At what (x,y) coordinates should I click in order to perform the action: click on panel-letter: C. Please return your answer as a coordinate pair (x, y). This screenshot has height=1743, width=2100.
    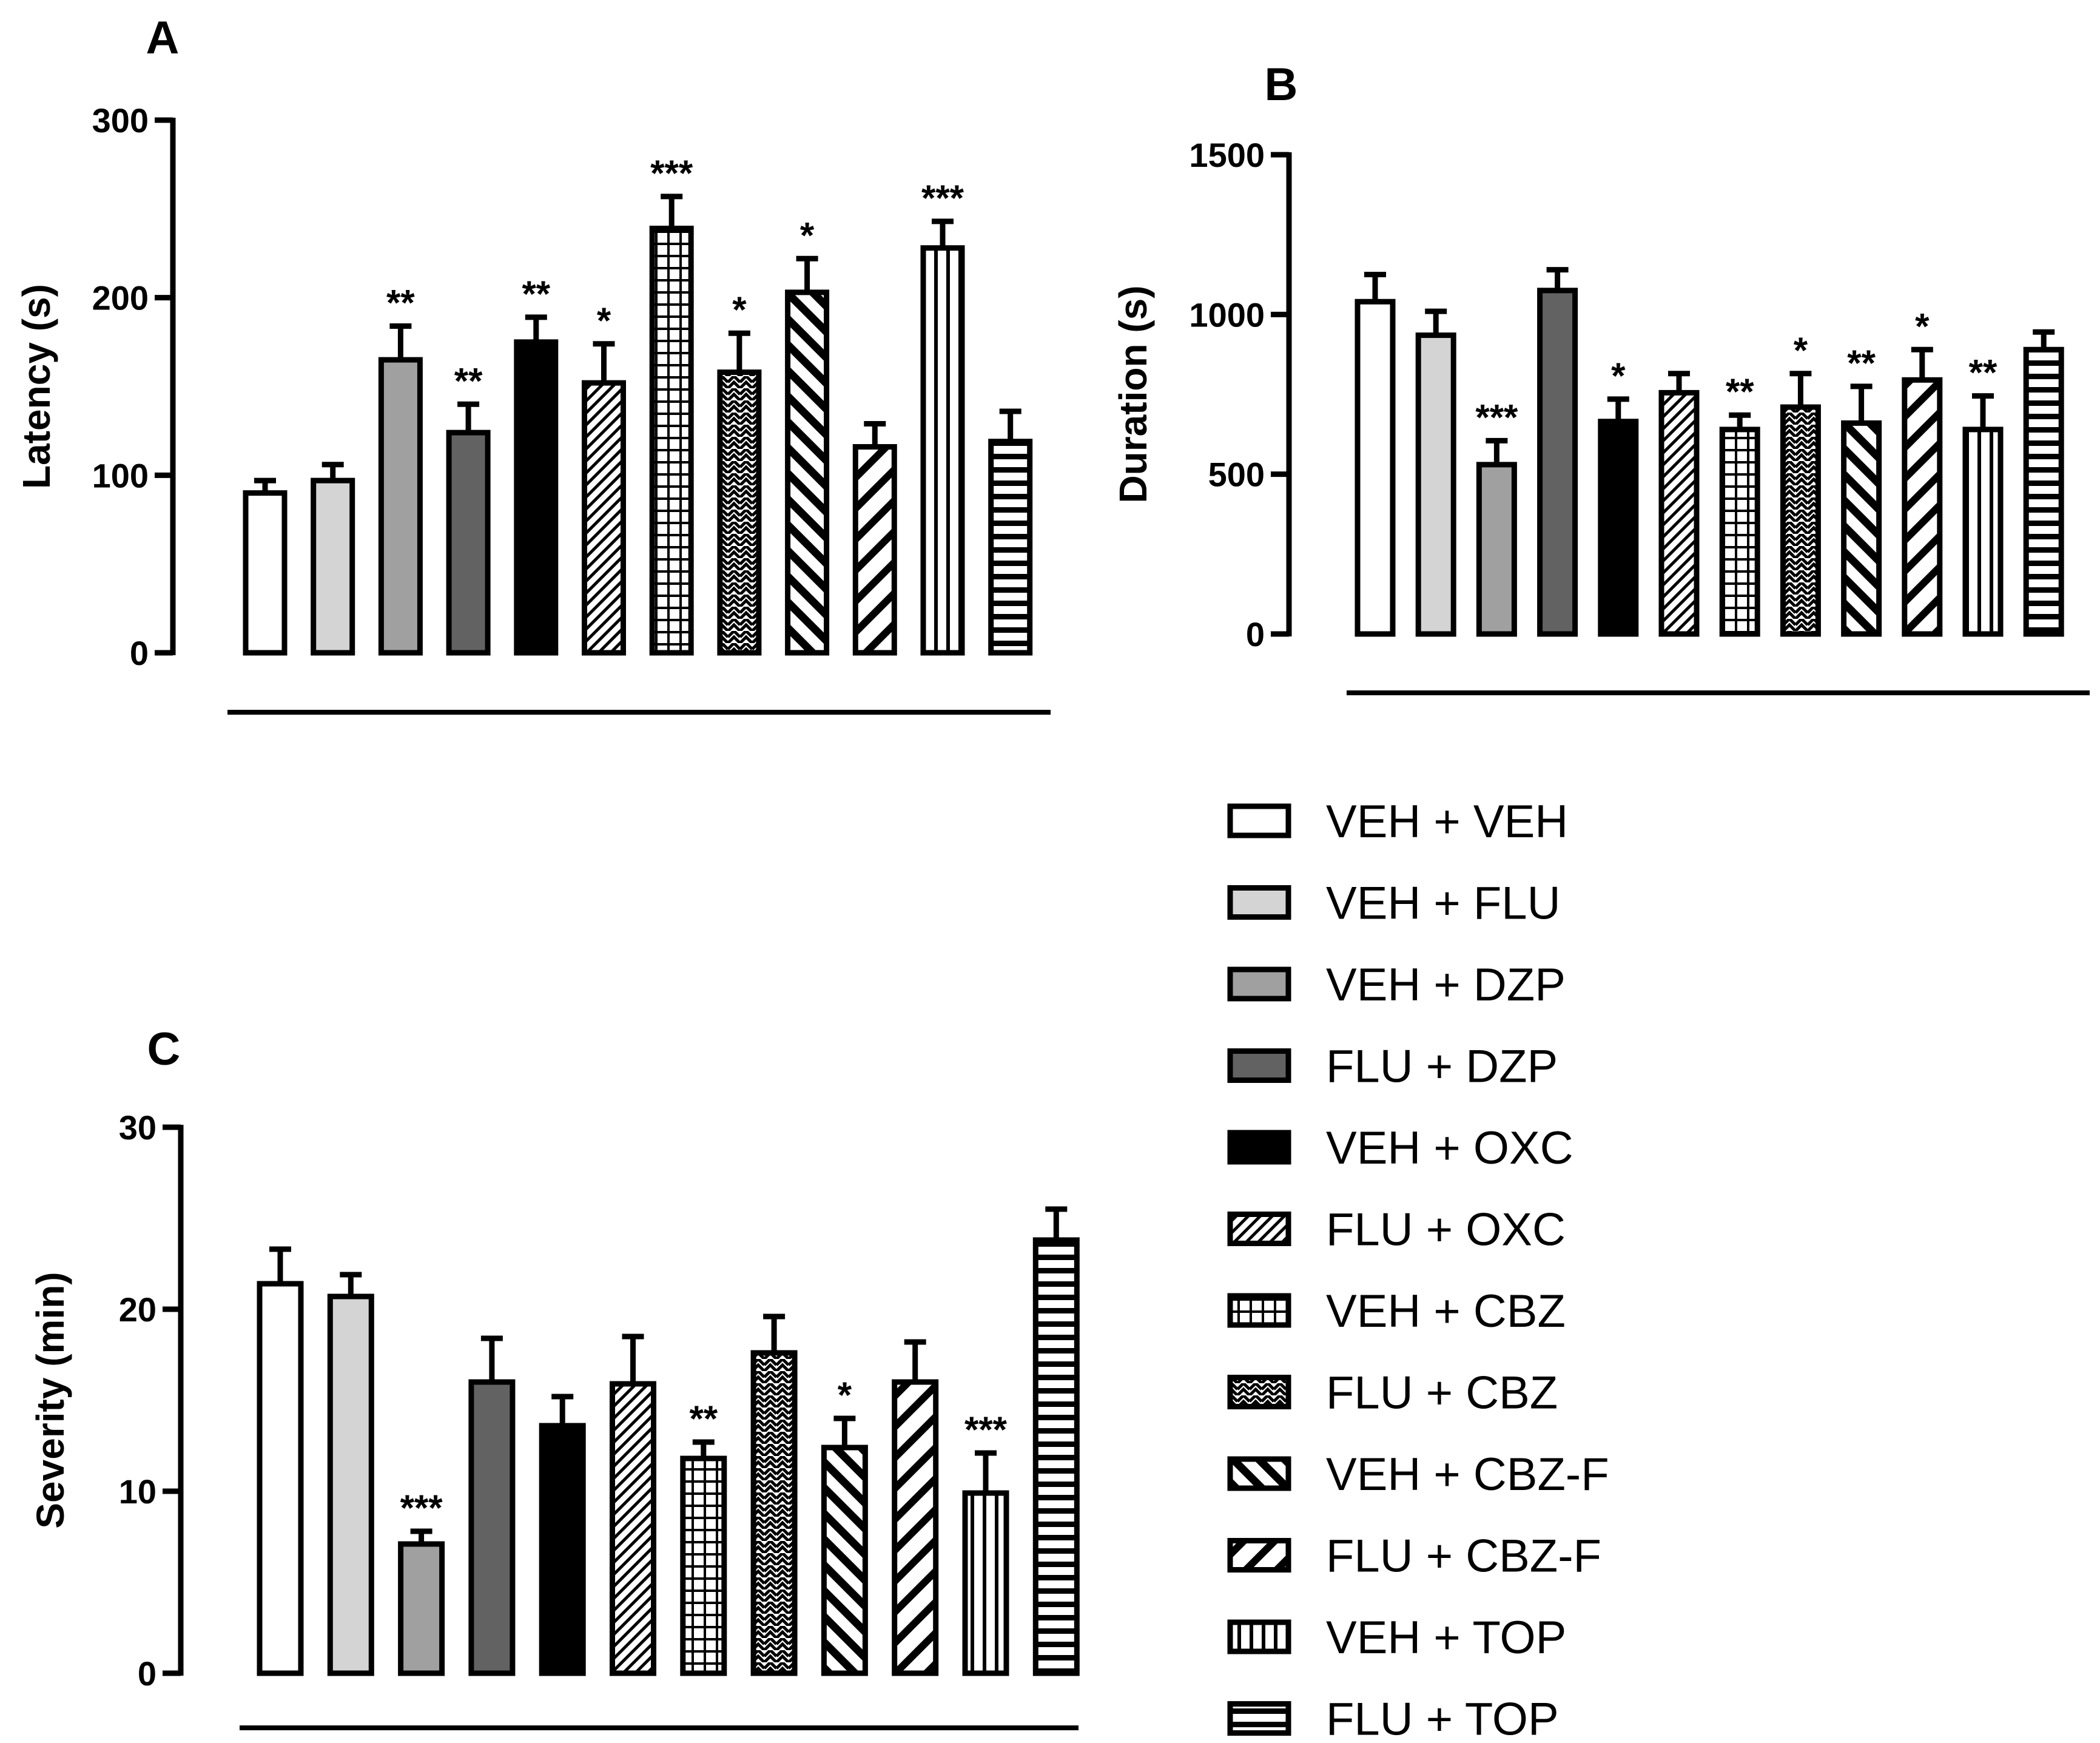
    Looking at the image, I should click on (164, 1049).